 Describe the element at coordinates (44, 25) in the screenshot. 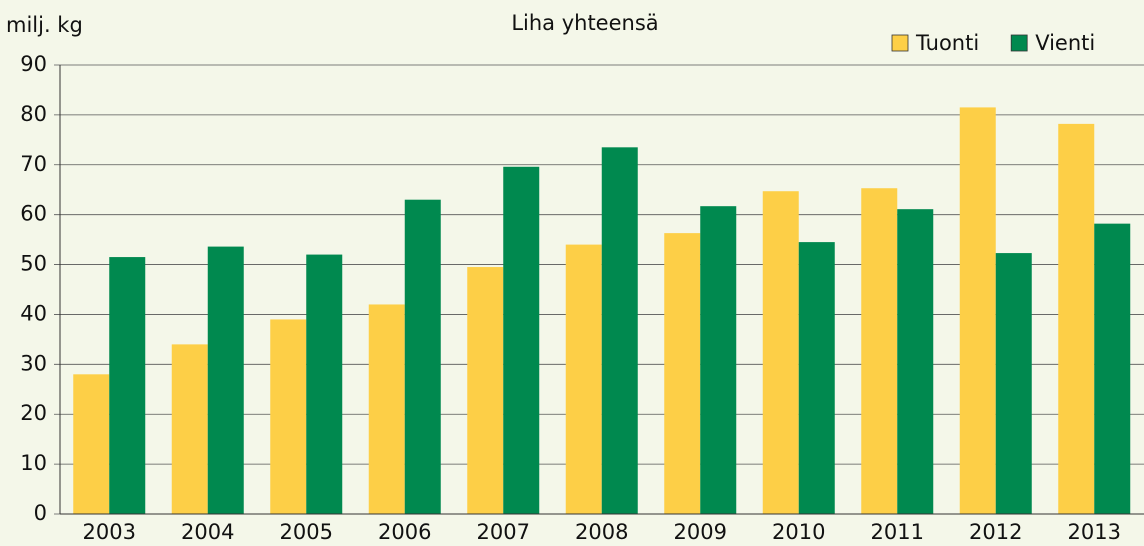

I see `y-axis-label: milj. kg` at that location.